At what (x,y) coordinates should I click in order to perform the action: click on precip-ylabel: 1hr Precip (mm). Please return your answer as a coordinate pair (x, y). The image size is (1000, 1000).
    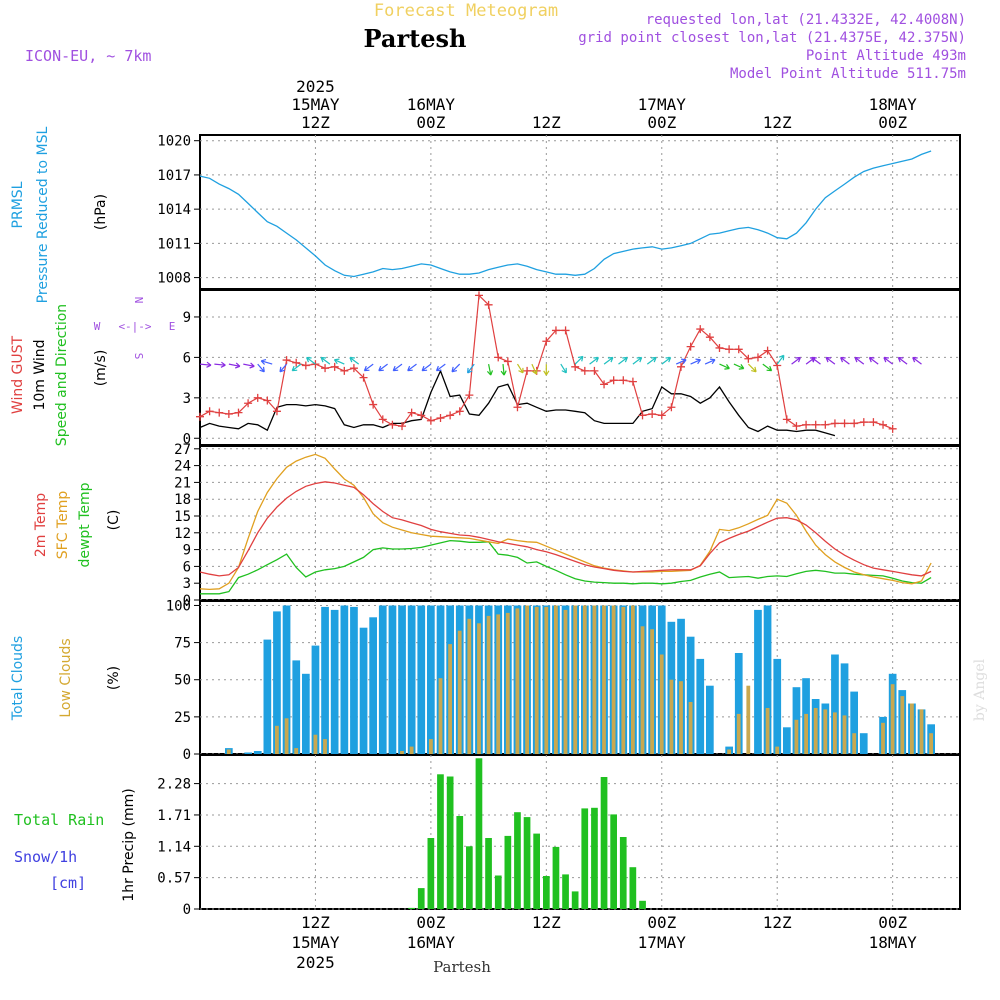
    Looking at the image, I should click on (129, 844).